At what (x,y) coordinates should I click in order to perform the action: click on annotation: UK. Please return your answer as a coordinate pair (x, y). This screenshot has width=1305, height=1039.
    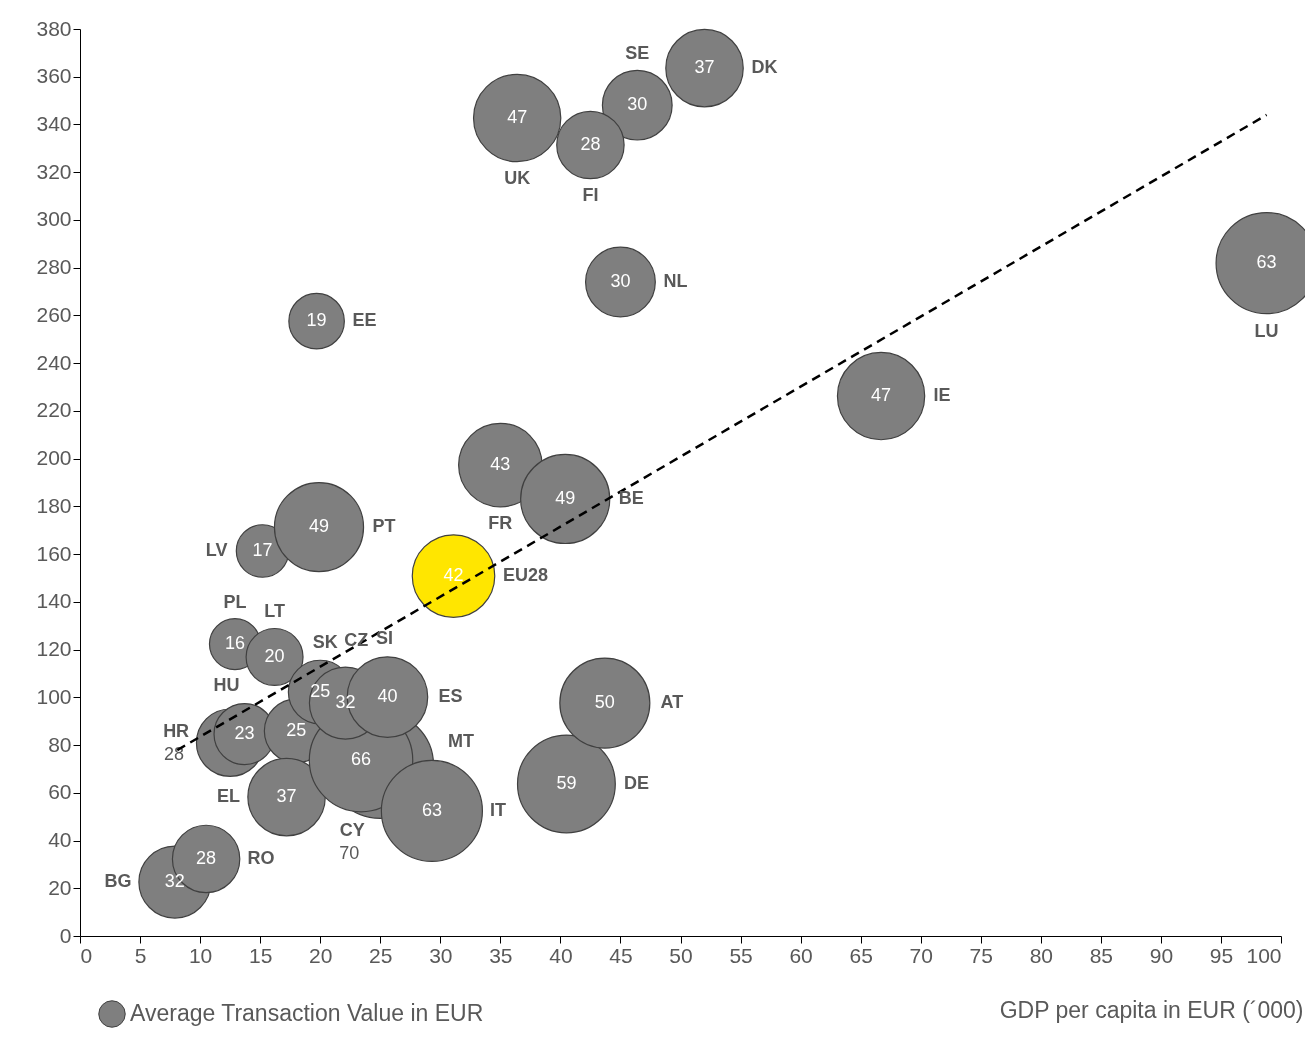
    Looking at the image, I should click on (517, 178).